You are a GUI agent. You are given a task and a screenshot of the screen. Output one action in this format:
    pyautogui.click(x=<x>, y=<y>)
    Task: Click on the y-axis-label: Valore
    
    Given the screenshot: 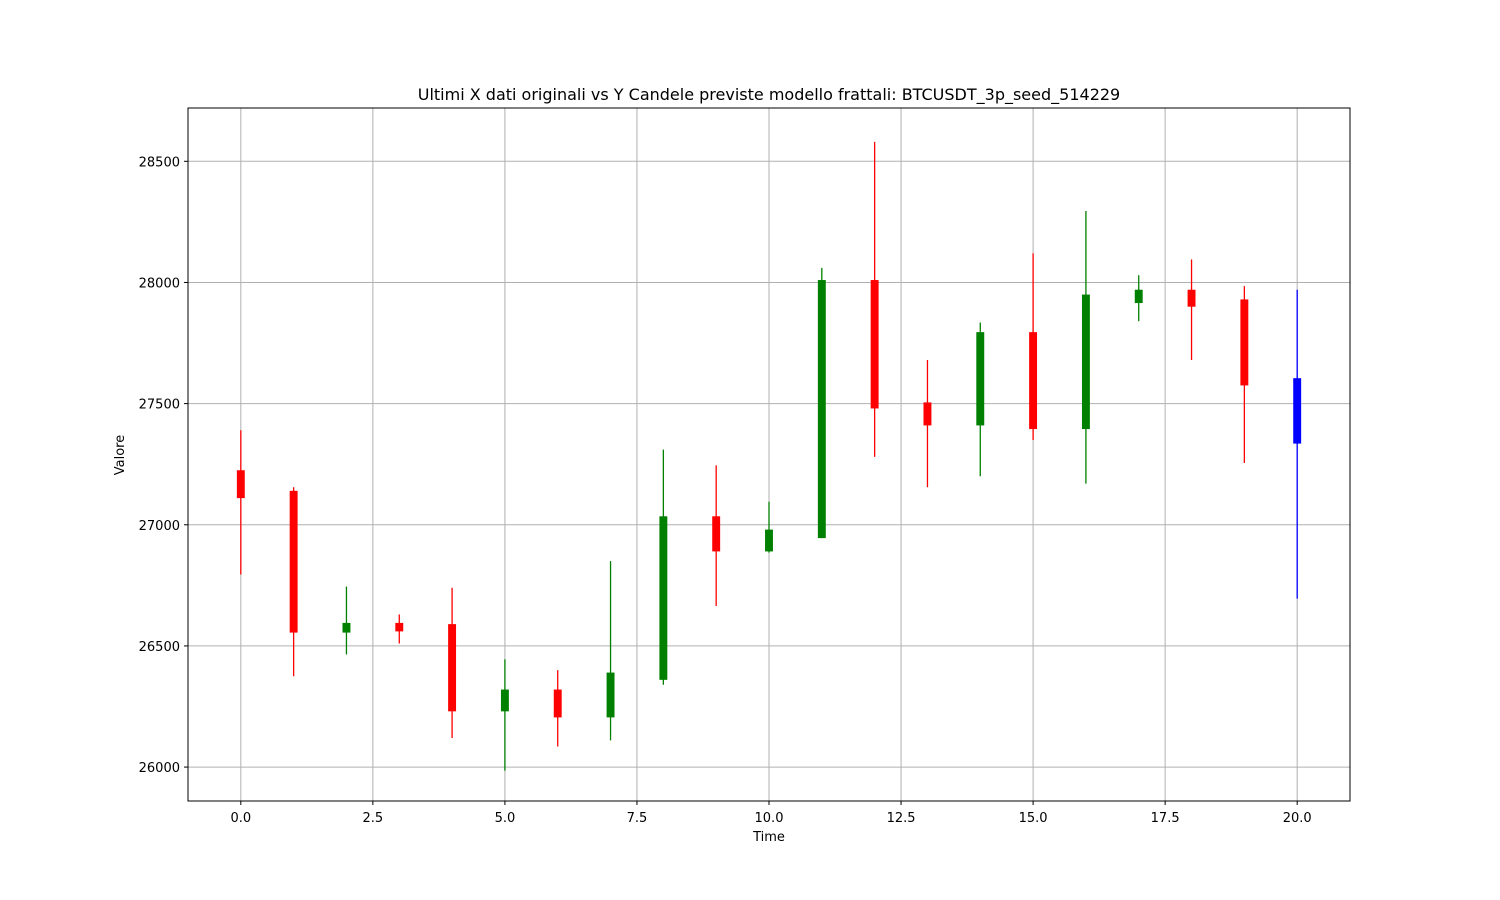 What is the action you would take?
    pyautogui.click(x=120, y=455)
    